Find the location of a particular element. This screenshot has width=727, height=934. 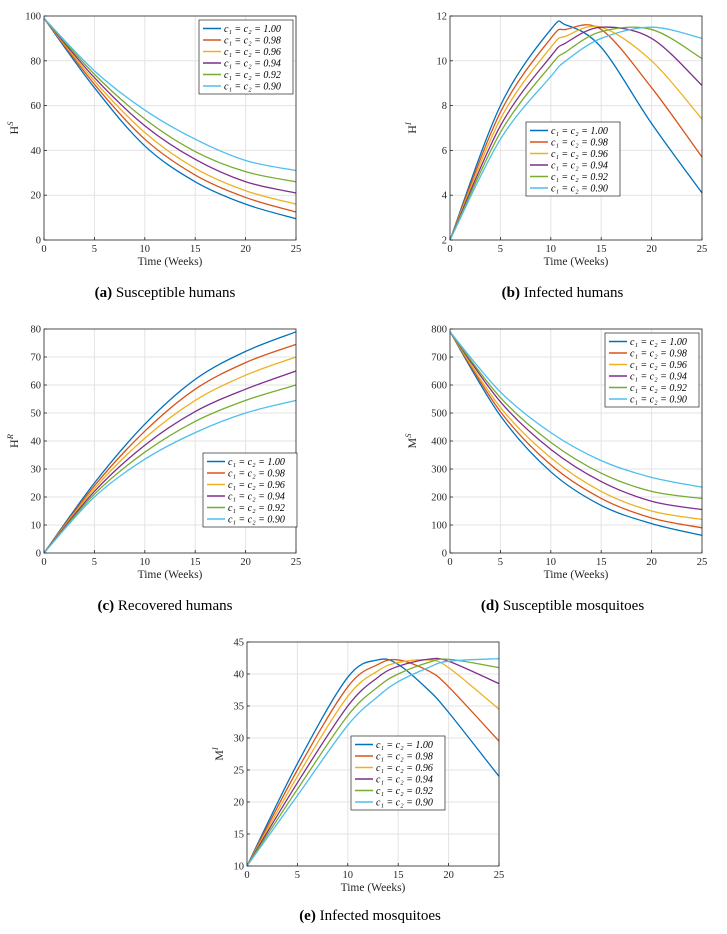

caption-a-tag: (a) is located at coordinates (103, 293).